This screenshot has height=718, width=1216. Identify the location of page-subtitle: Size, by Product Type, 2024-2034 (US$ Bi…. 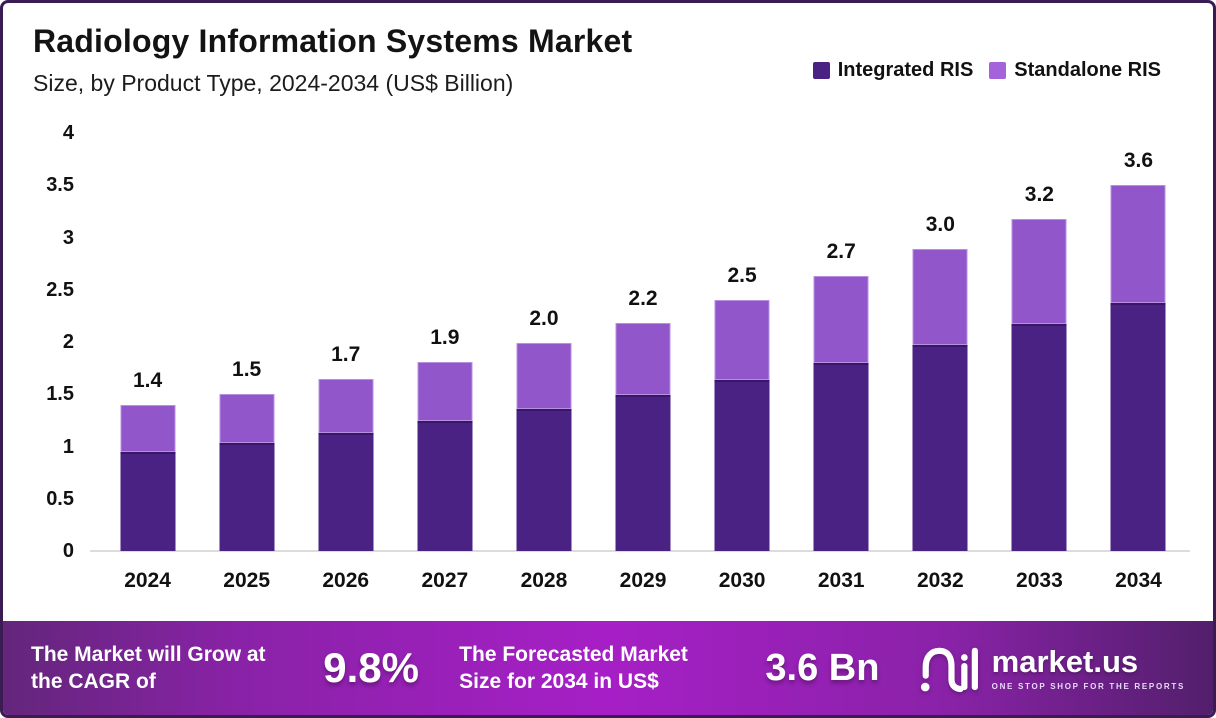
(273, 83).